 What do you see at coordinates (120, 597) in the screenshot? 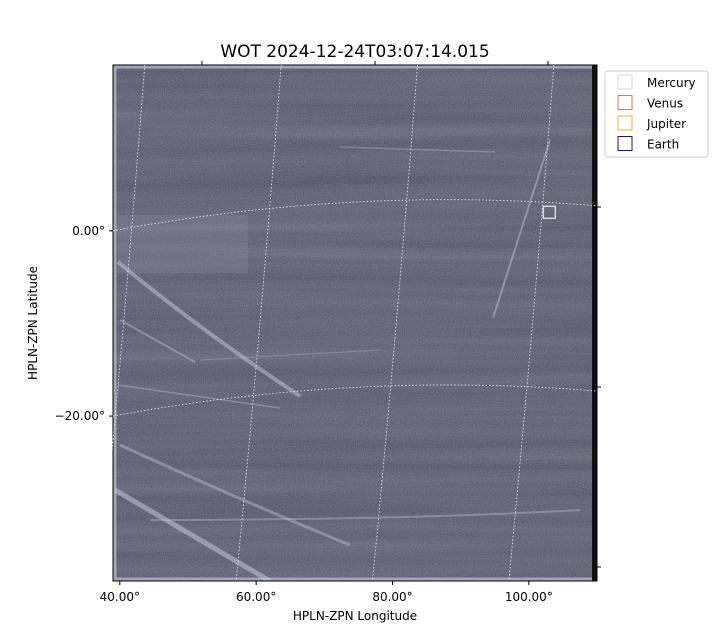
I see `x-tick-label: 40.00°` at bounding box center [120, 597].